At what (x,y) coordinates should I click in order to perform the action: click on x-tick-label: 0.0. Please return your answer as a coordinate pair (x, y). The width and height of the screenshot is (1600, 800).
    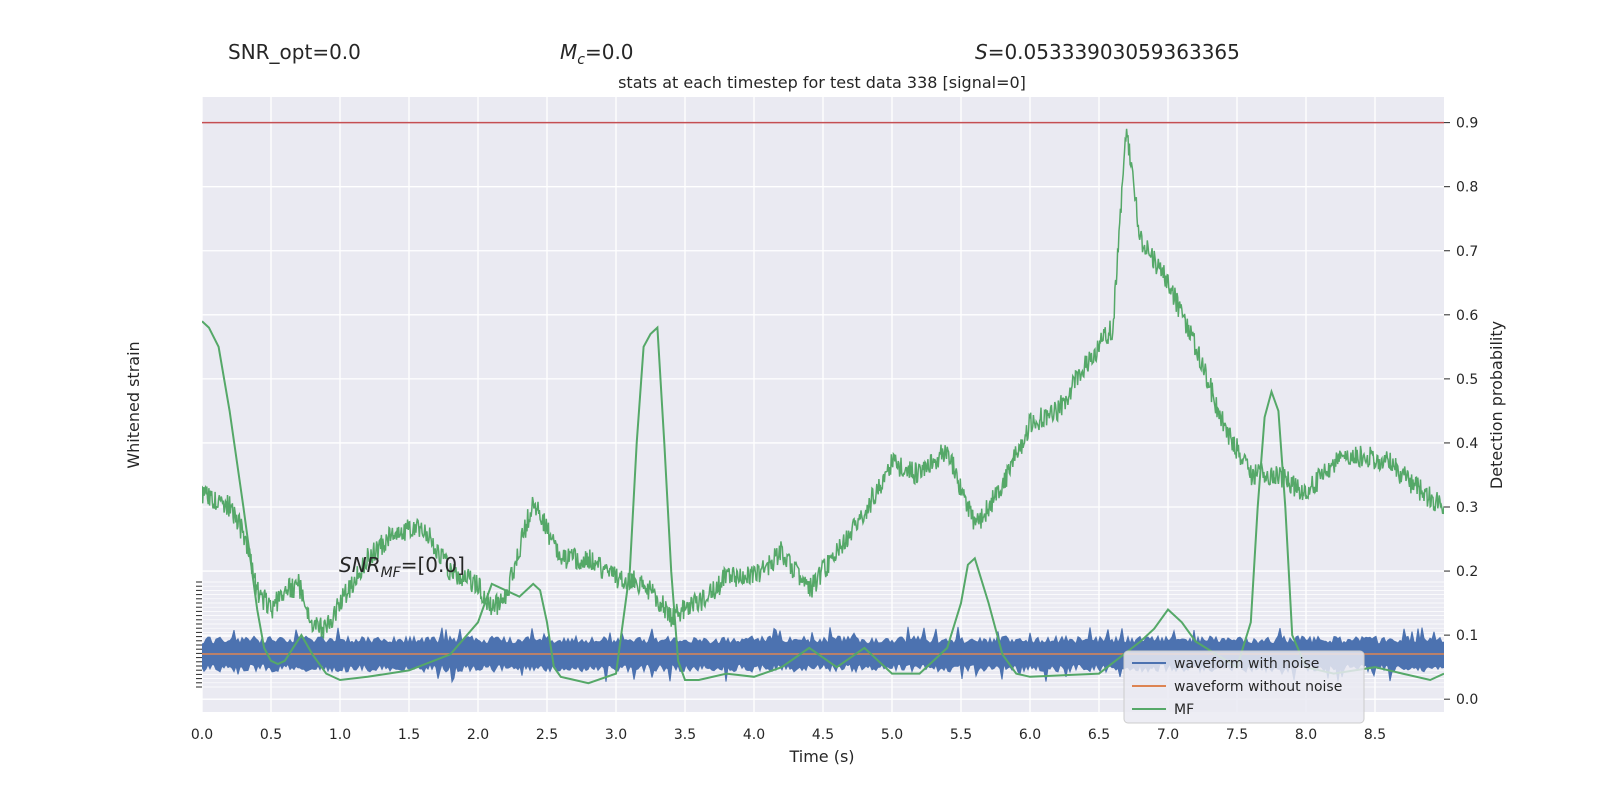
    Looking at the image, I should click on (202, 735).